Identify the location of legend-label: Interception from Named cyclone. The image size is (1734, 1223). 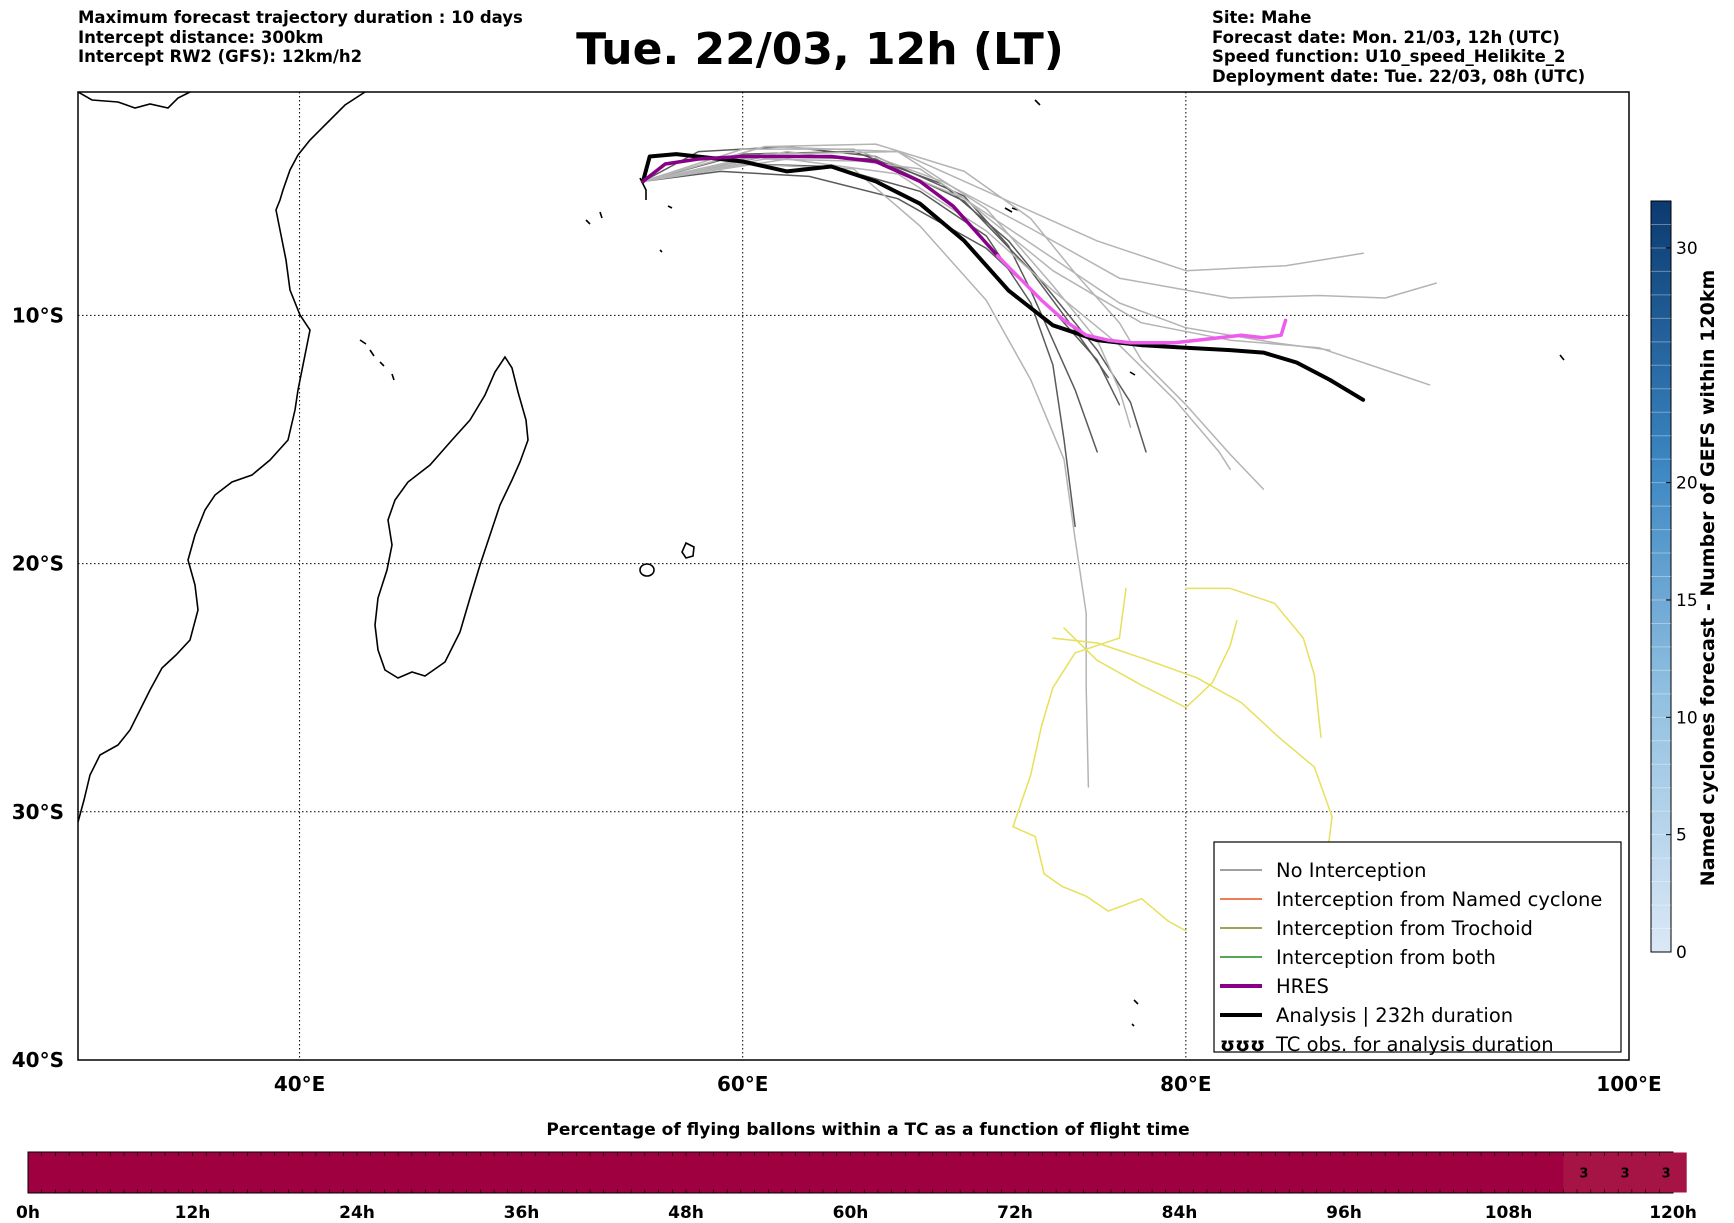
(1439, 899).